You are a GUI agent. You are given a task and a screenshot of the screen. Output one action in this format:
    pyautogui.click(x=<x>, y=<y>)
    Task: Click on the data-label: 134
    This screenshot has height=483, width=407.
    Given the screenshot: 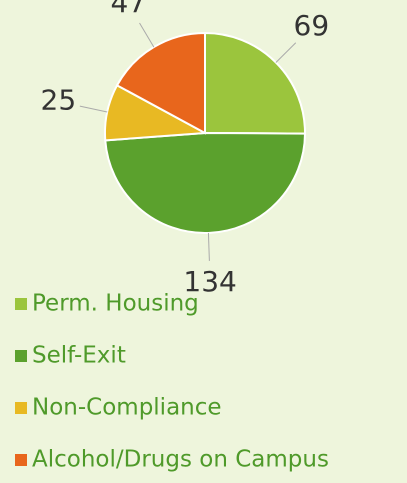 What is the action you would take?
    pyautogui.click(x=209, y=281)
    